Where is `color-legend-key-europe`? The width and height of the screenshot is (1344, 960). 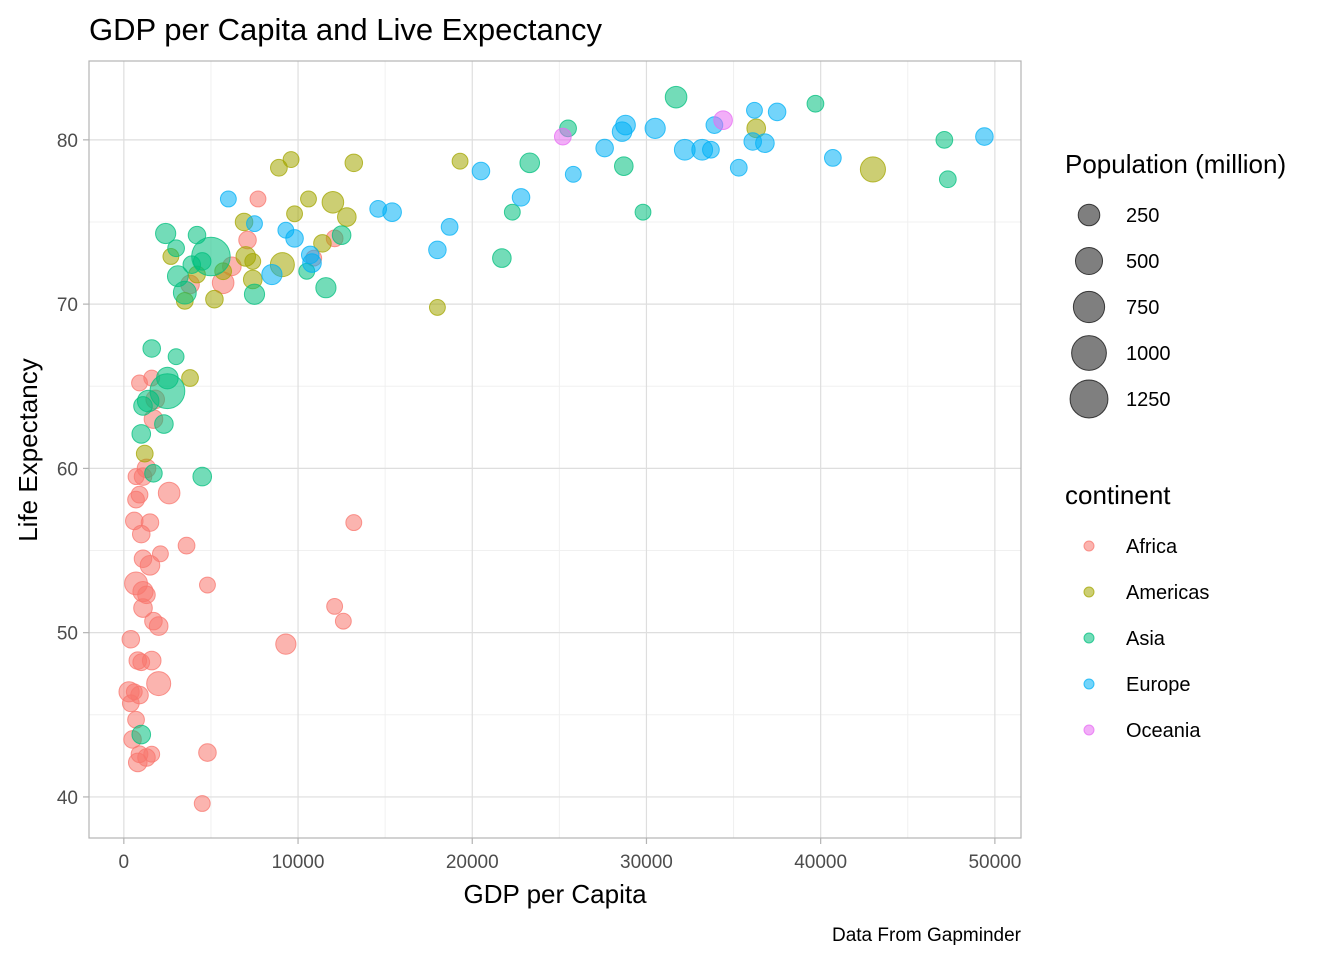 color-legend-key-europe is located at coordinates (1089, 684).